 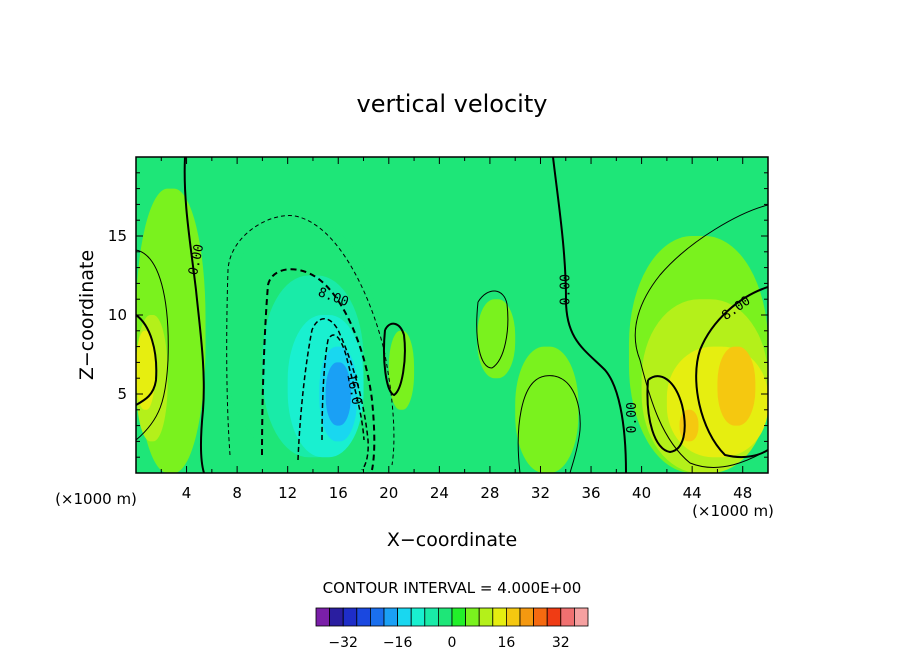 What do you see at coordinates (398, 643) in the screenshot?
I see `colorbar-tick-label-1: −16` at bounding box center [398, 643].